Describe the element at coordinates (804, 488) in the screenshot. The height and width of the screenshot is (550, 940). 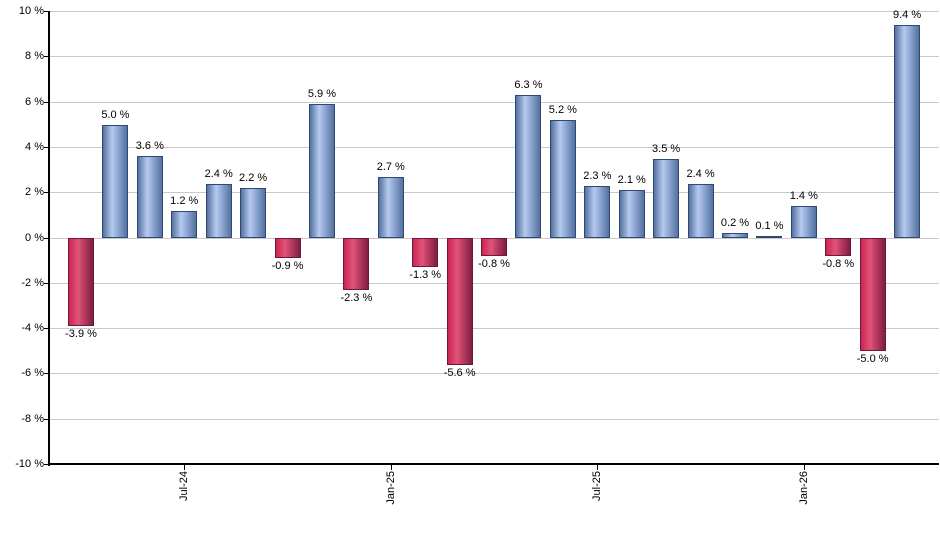
I see `x-axis-tick-label: Jan-26` at that location.